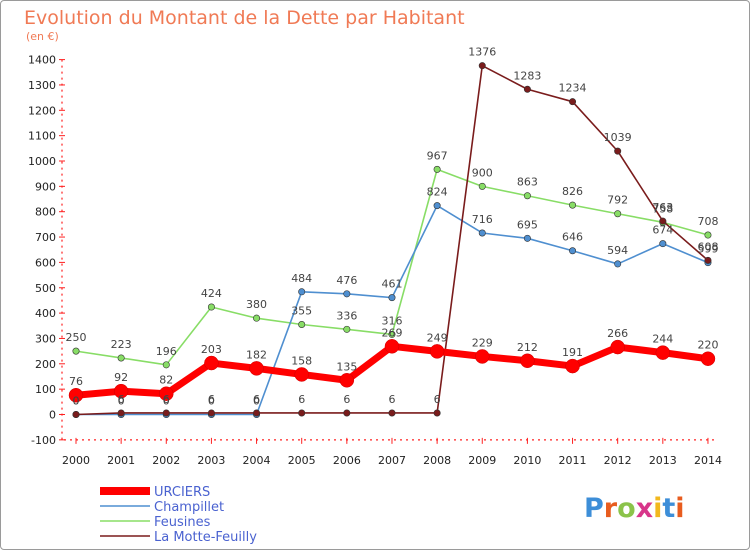 This screenshot has width=750, height=550. Describe the element at coordinates (45, 186) in the screenshot. I see `y-tick-label: 900` at that location.